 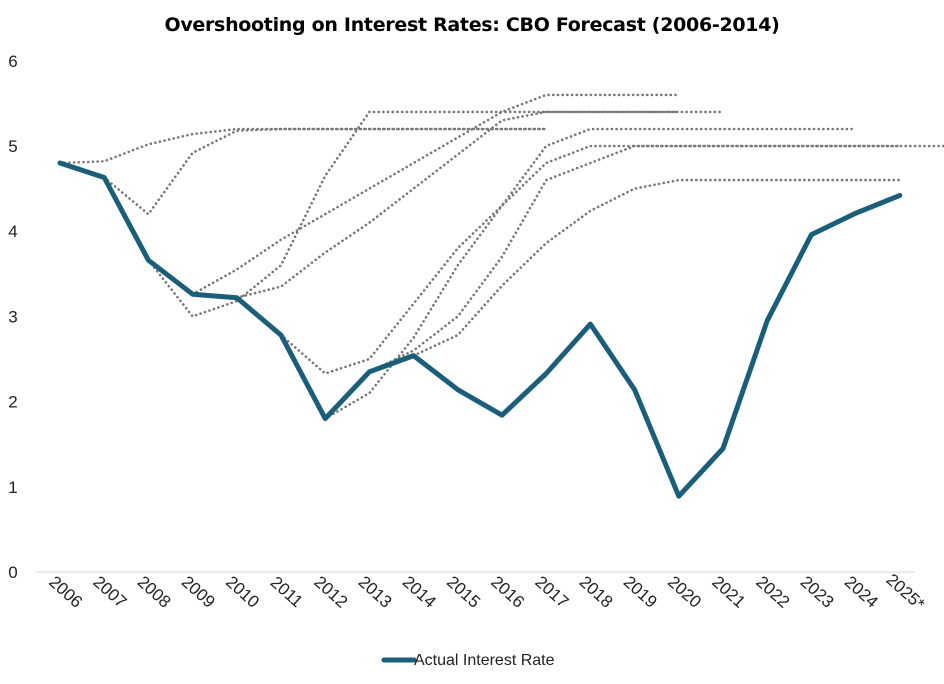 I want to click on x-tick-label: 2013, so click(x=375, y=591).